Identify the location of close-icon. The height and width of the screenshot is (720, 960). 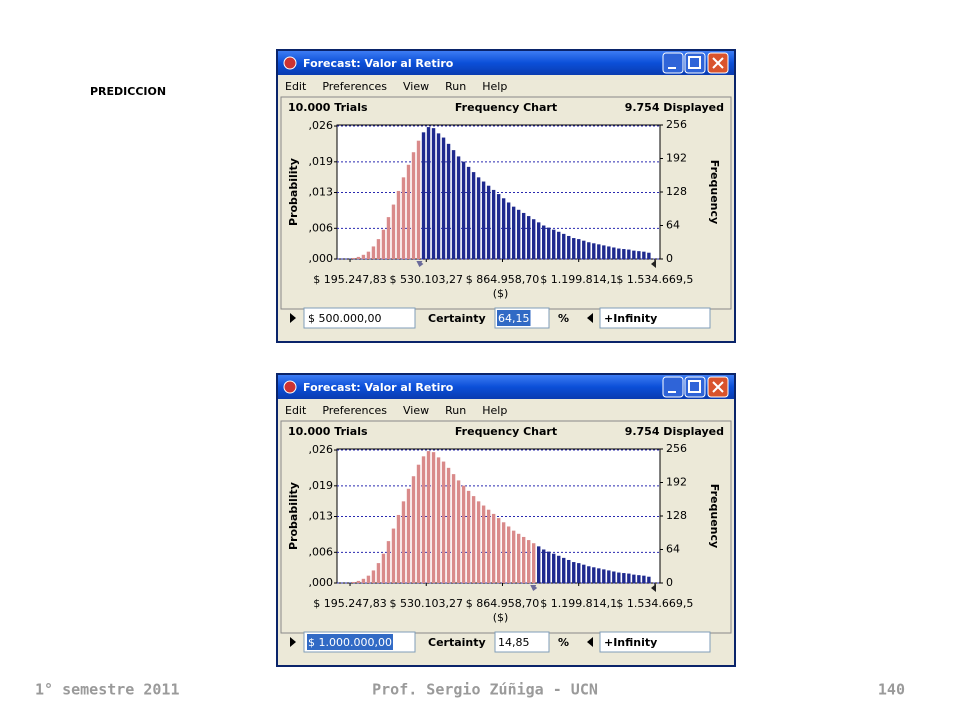
(718, 387).